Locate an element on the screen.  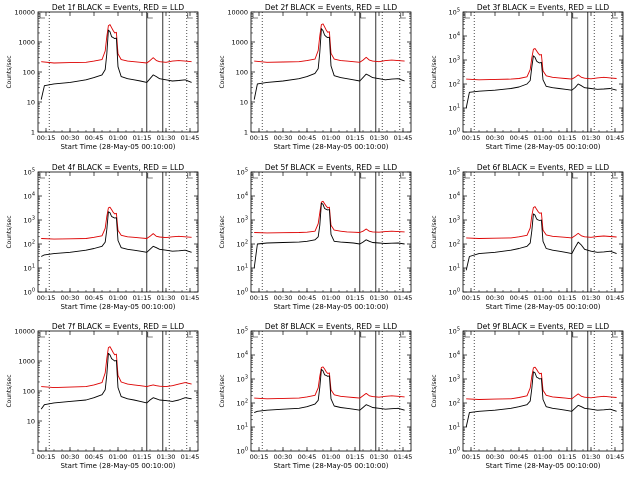
panel-title: Det 5f BLACK = Events, RED = LLD is located at coordinates (331, 167).